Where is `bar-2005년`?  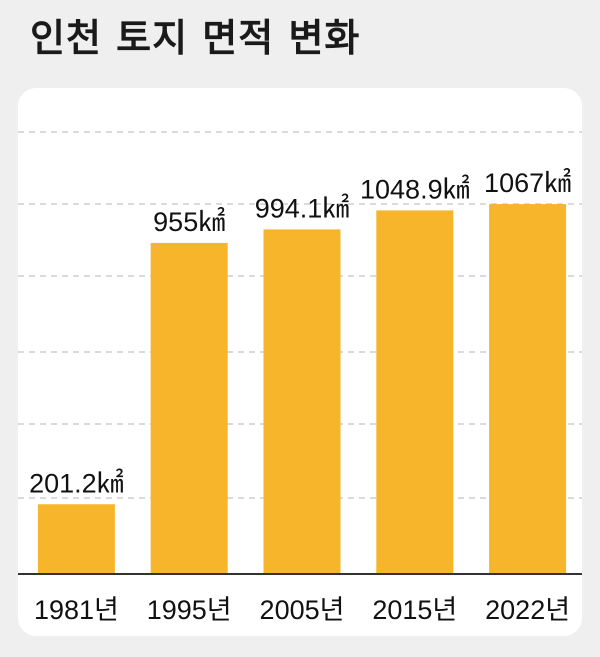 bar-2005년 is located at coordinates (302, 401).